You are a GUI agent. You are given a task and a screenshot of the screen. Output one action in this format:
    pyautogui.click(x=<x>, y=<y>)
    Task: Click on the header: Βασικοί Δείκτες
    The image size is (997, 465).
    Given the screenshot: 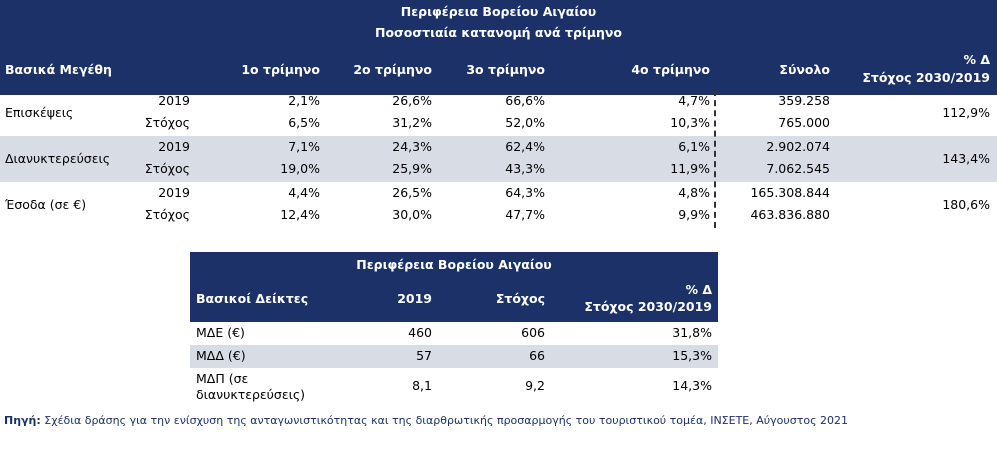 What is the action you would take?
    pyautogui.click(x=252, y=298)
    